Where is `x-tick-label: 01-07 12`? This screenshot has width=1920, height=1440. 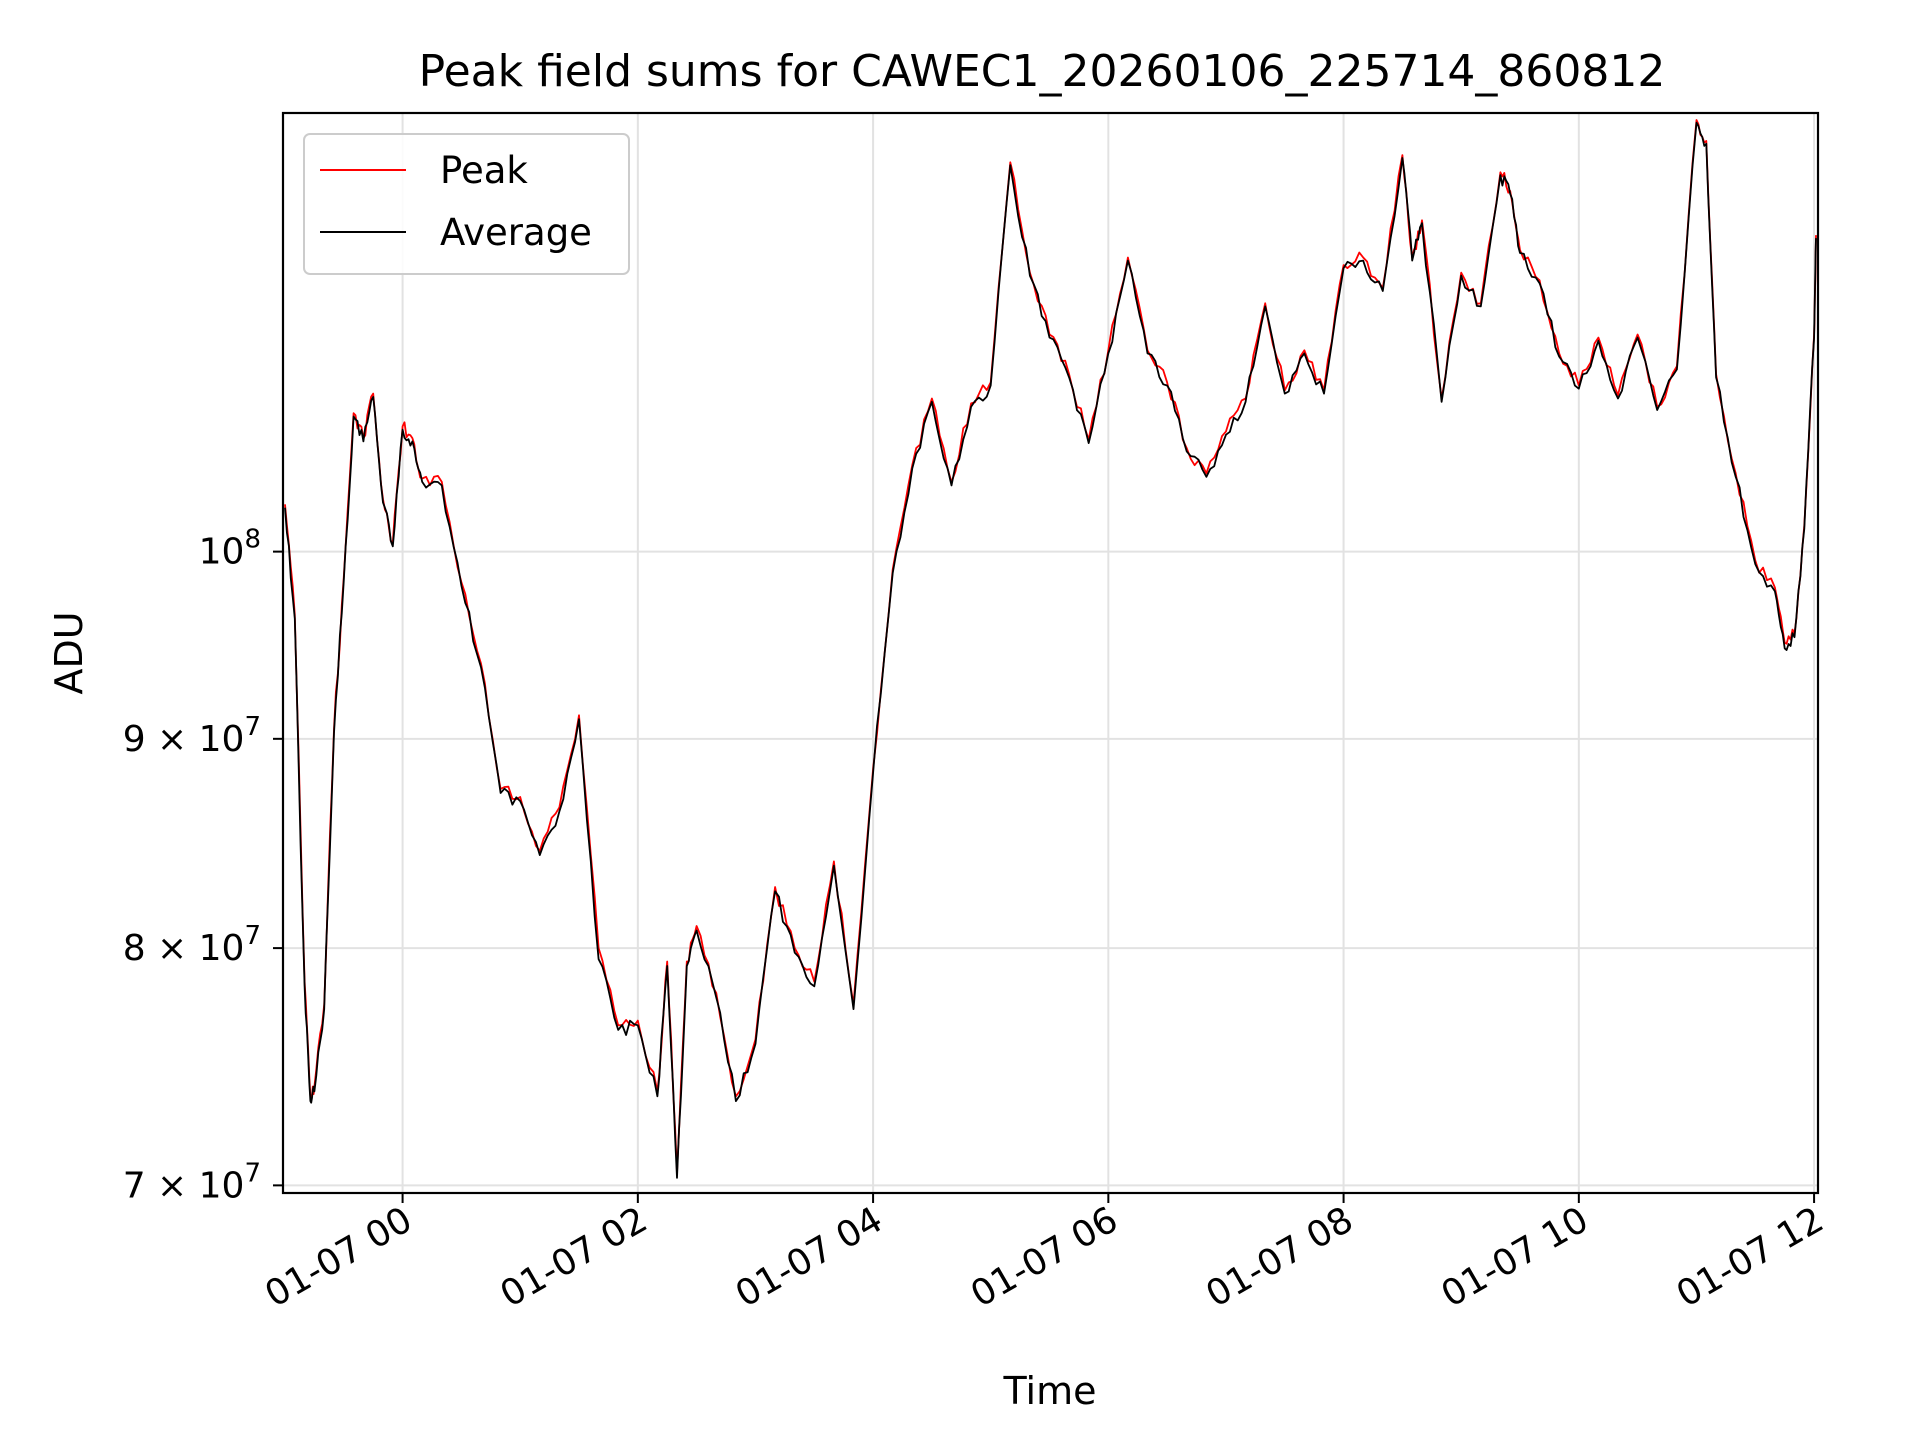
x-tick-label: 01-07 12 is located at coordinates (1750, 1257).